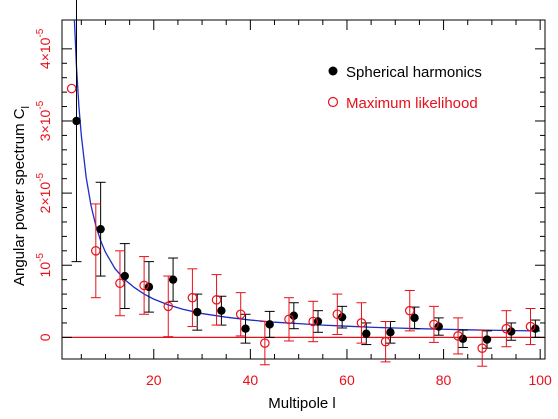 The width and height of the screenshot is (558, 419). I want to click on x-tick-label-40: 40, so click(251, 380).